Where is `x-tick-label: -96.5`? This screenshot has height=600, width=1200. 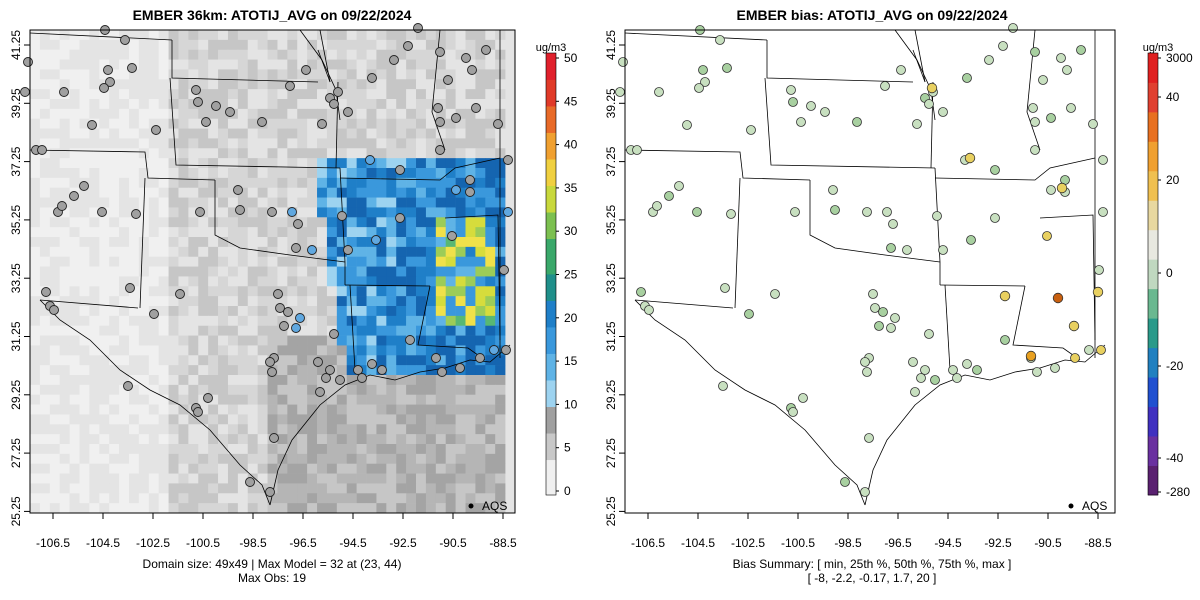 x-tick-label: -96.5 is located at coordinates (898, 543).